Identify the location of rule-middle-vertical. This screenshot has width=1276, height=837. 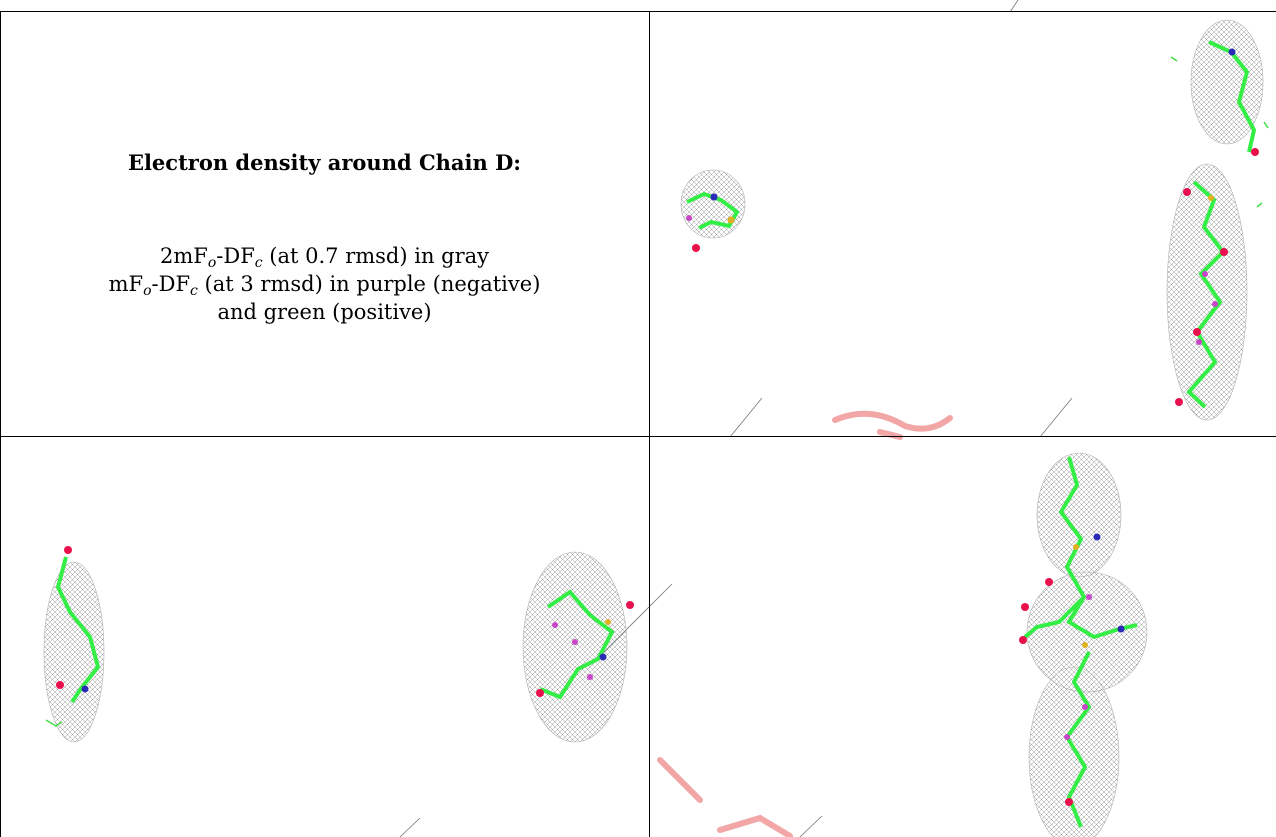
(649, 424).